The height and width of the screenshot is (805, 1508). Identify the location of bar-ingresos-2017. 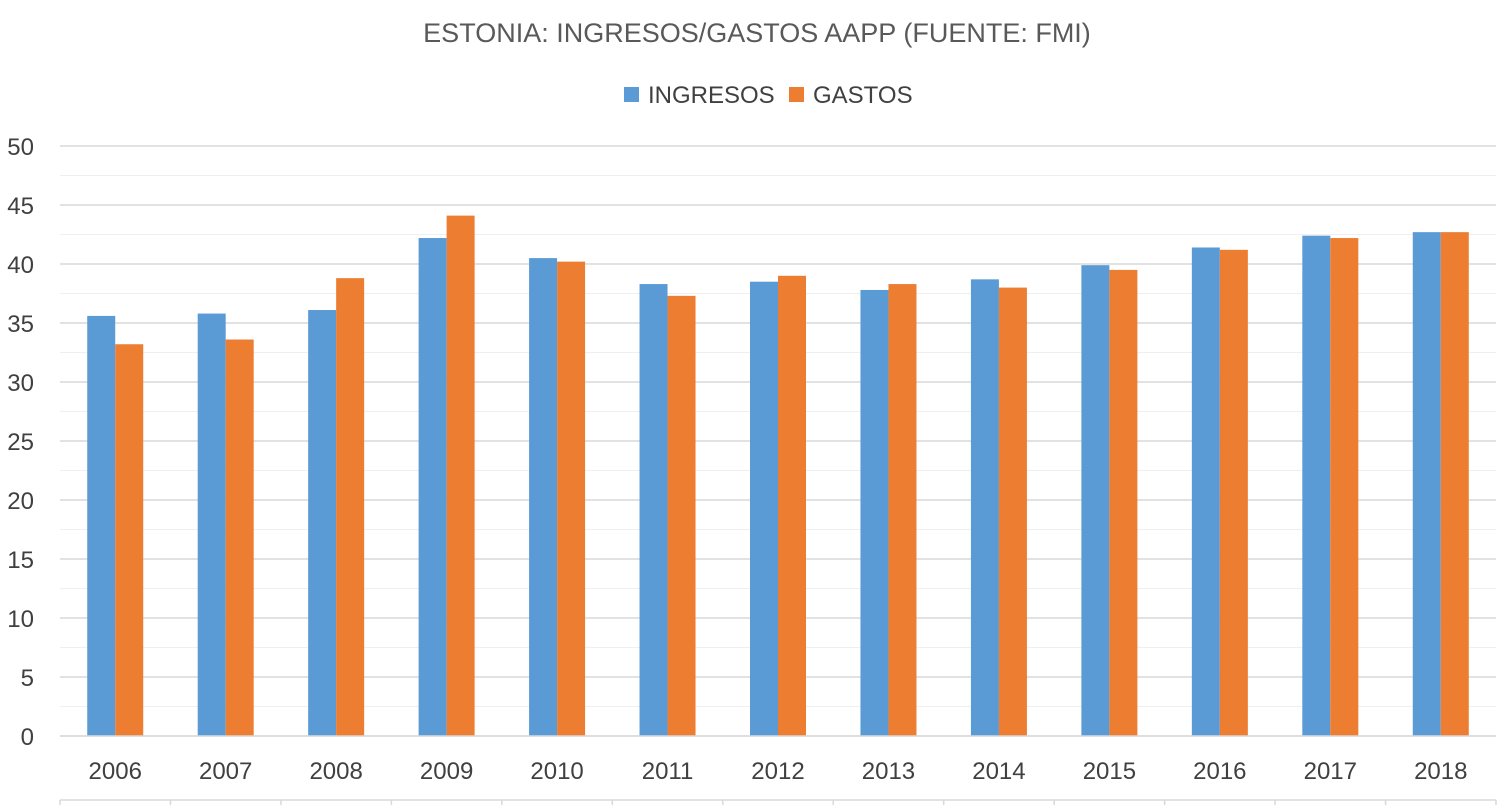
(1316, 485).